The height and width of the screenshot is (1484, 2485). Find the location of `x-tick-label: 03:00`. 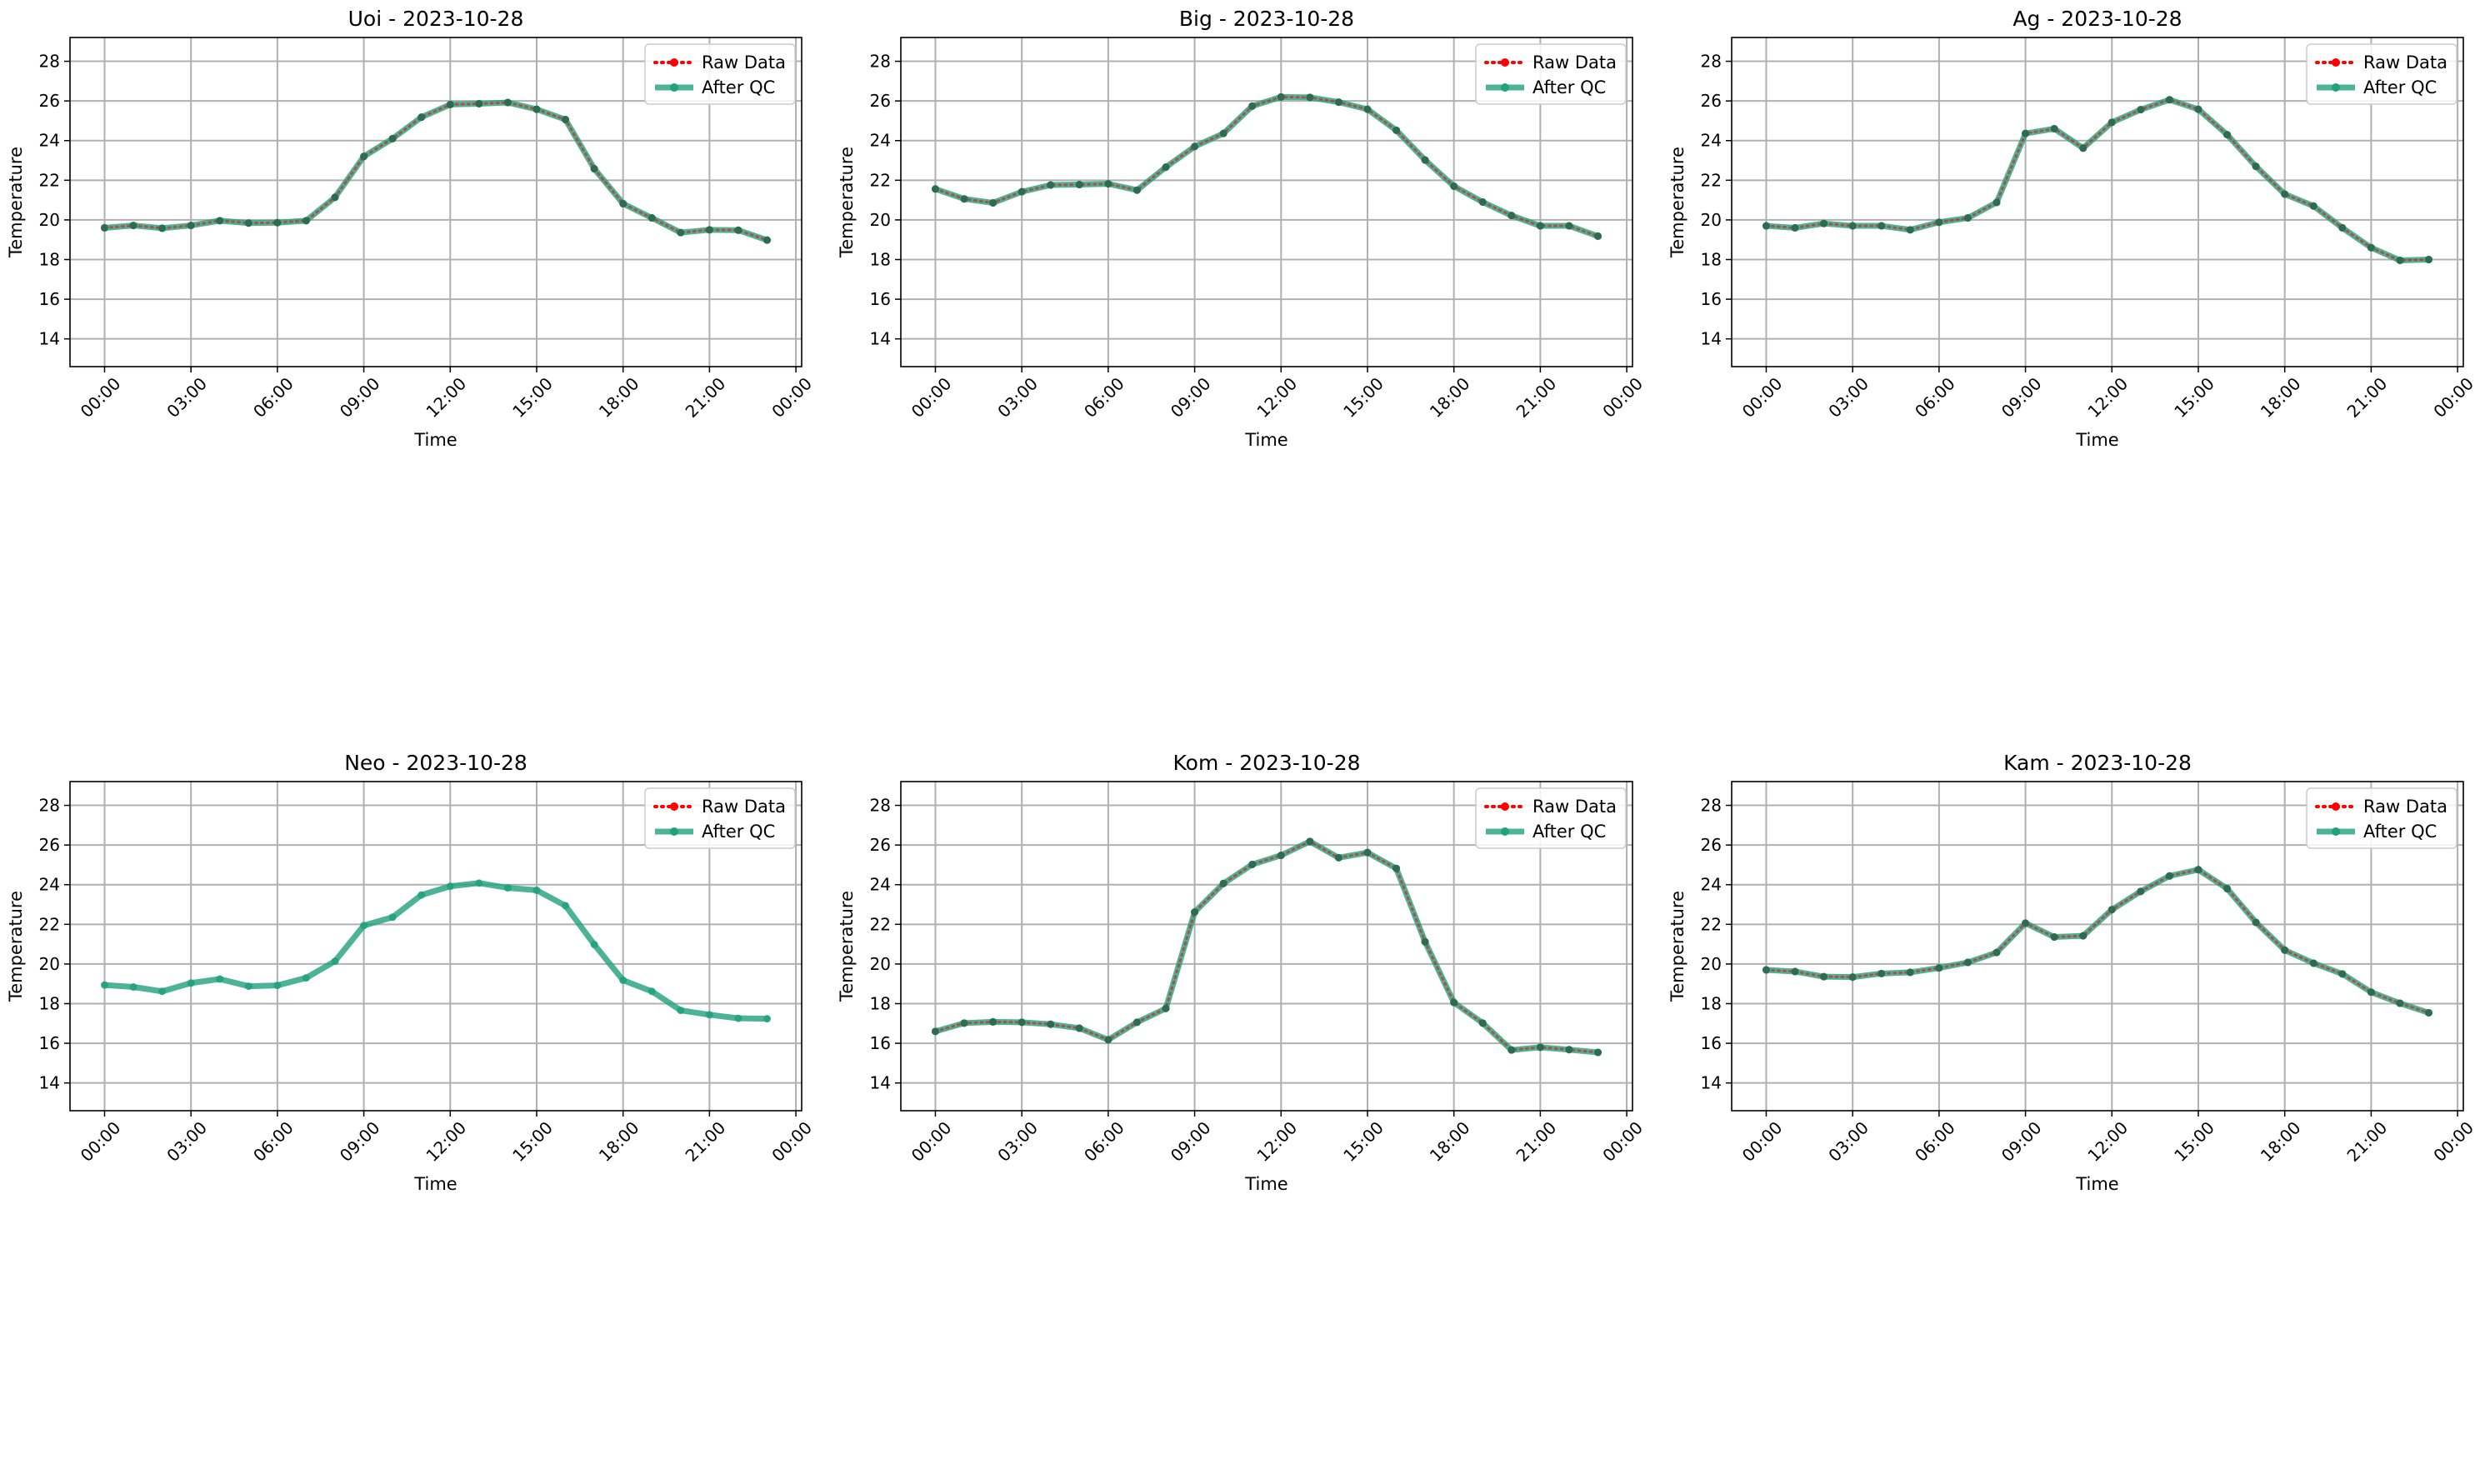

x-tick-label: 03:00 is located at coordinates (186, 397).